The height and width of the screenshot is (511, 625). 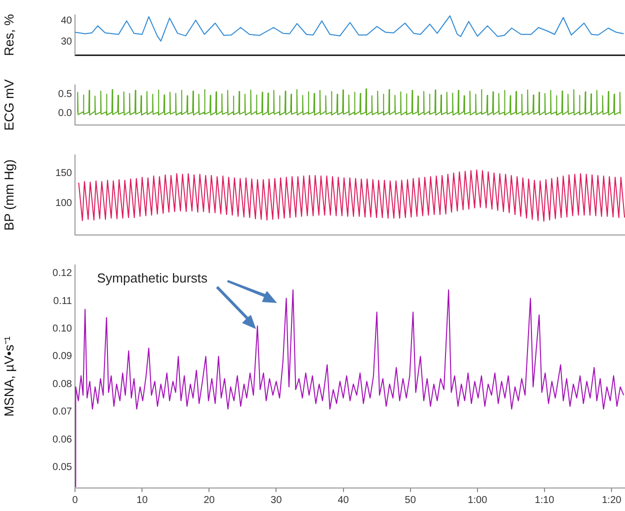 What do you see at coordinates (65, 114) in the screenshot?
I see `y-tick-label: 0.0` at bounding box center [65, 114].